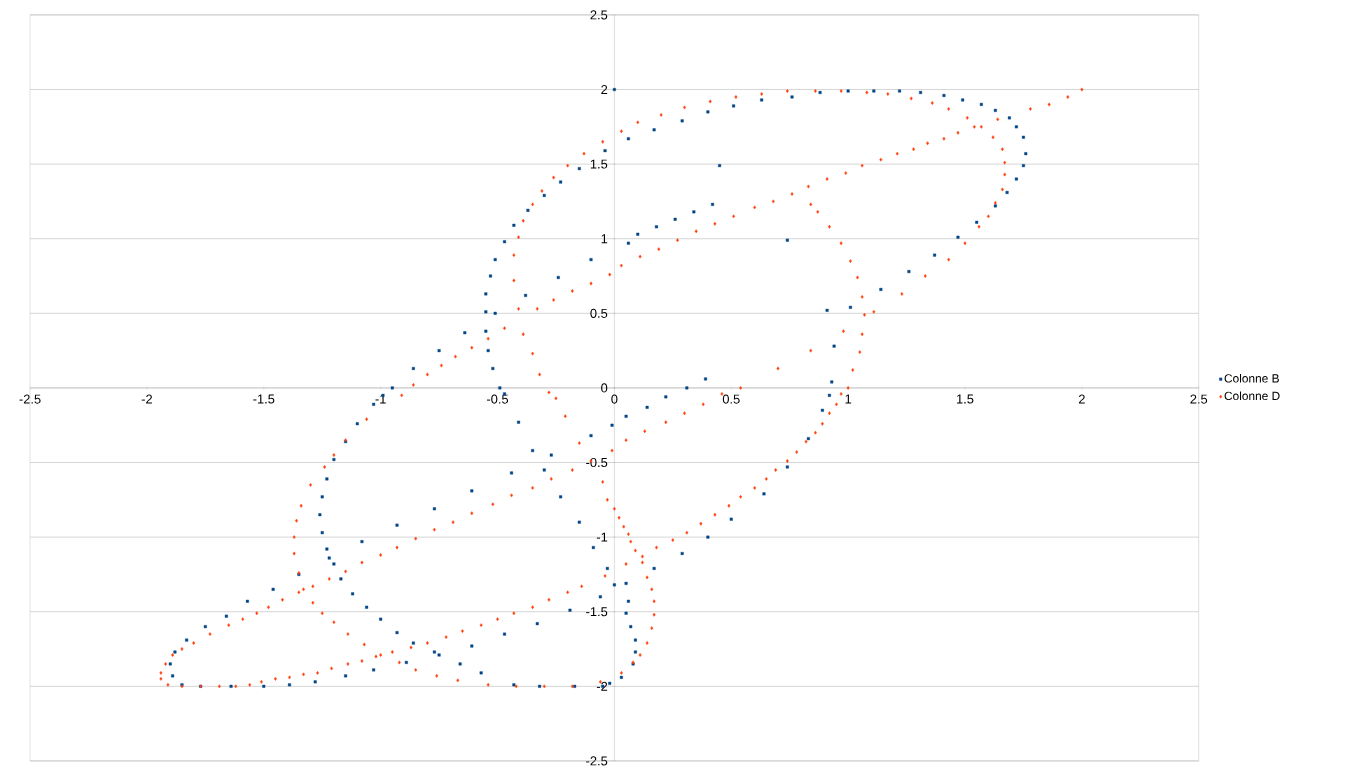 Image resolution: width=1345 pixels, height=769 pixels. Describe the element at coordinates (599, 15) in the screenshot. I see `y-tick-label: 2.5` at that location.